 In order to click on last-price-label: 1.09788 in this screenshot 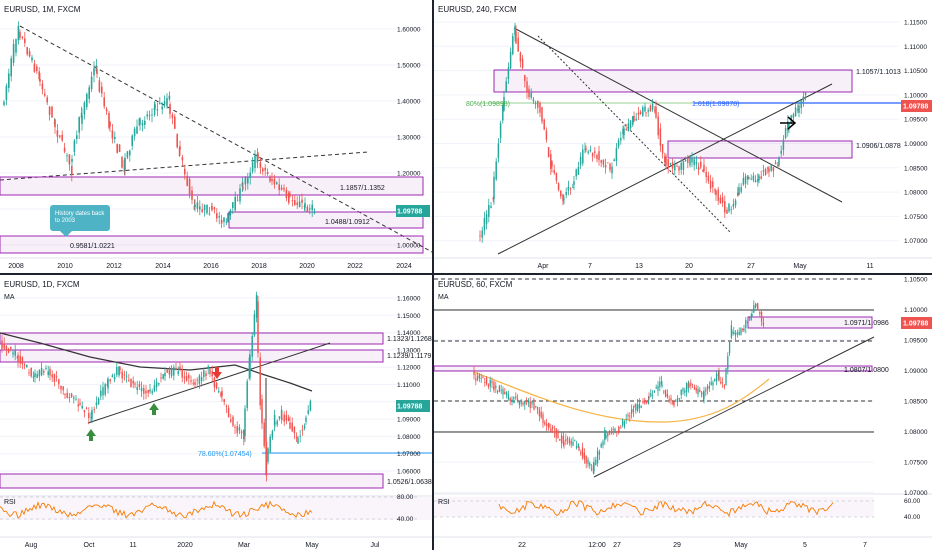, I will do `click(915, 324)`.